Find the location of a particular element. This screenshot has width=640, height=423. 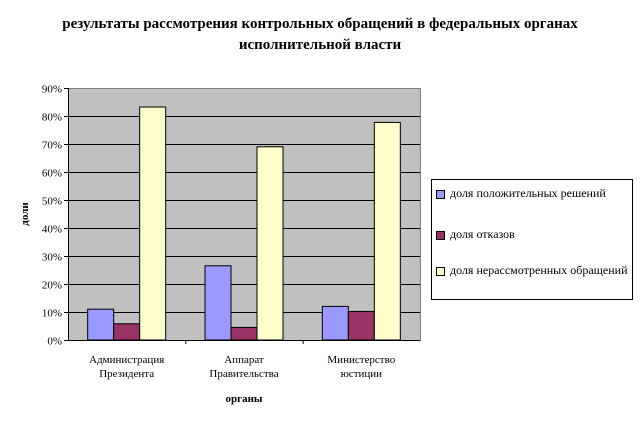

y-tick-label: 70% is located at coordinates (52, 146).